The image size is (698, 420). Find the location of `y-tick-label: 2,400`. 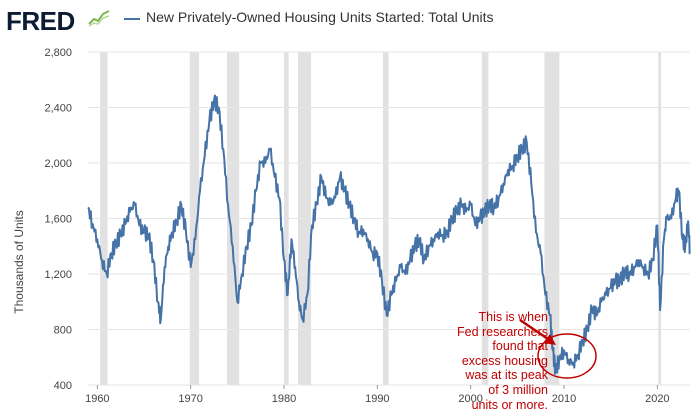

y-tick-label: 2,400 is located at coordinates (58, 109).